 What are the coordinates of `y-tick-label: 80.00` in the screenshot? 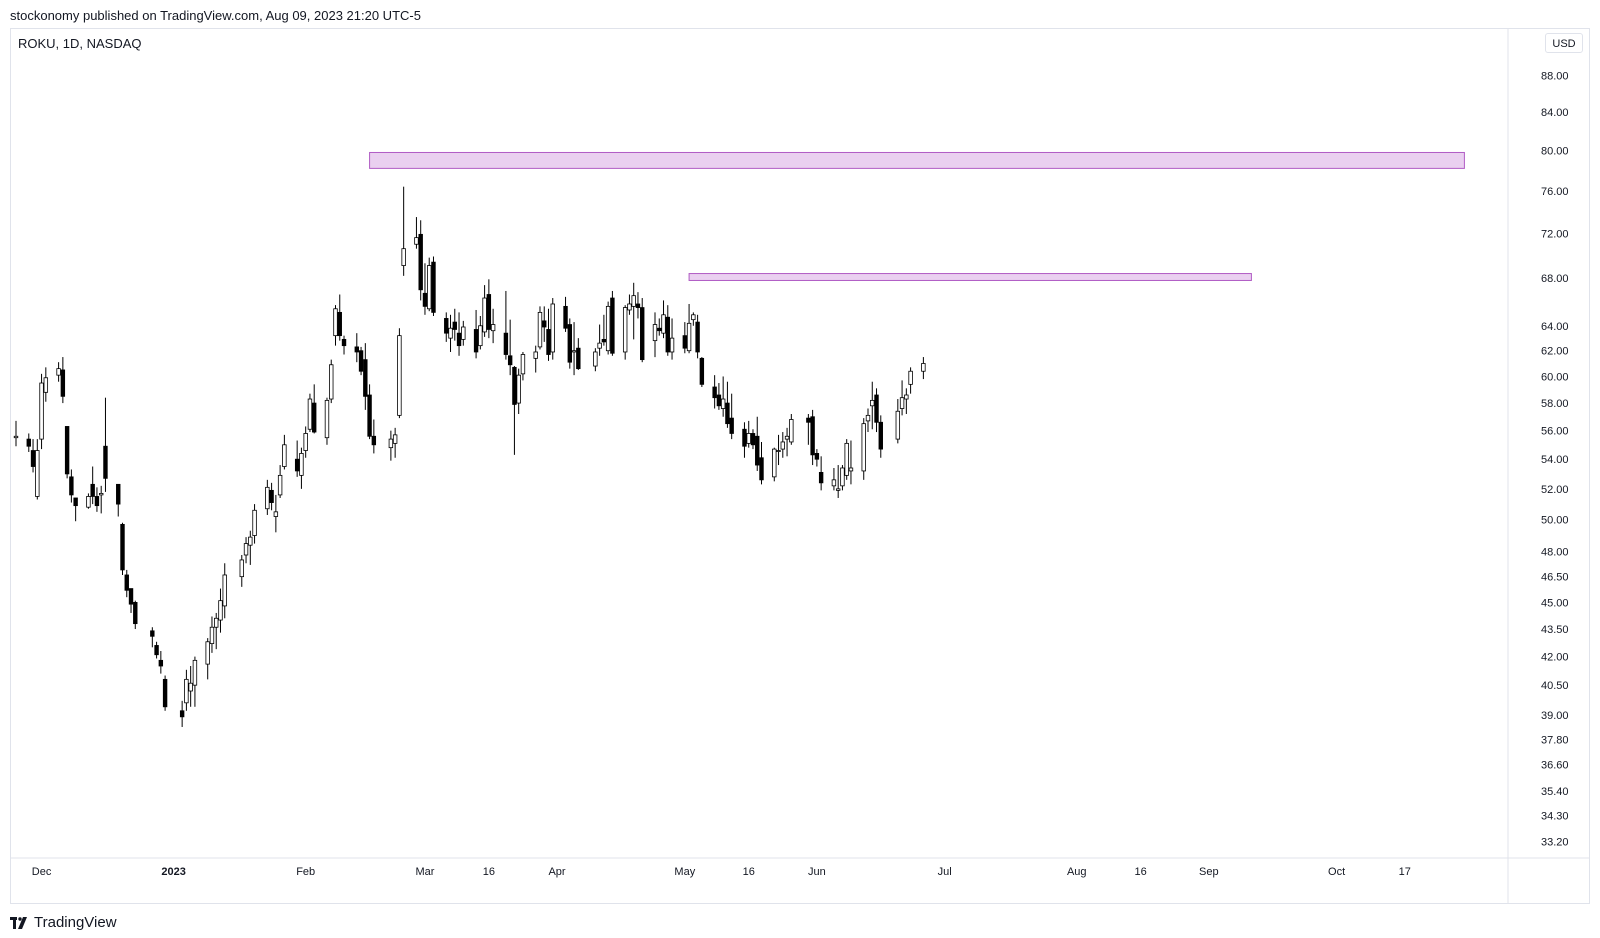 It's located at (1555, 152).